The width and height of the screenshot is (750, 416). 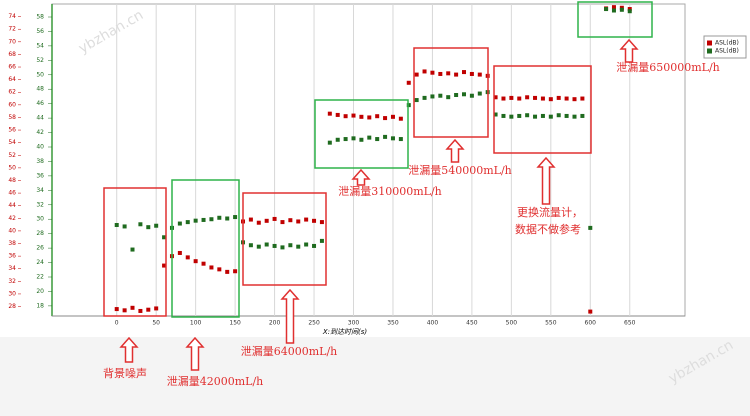 I want to click on legend-swatch, so click(x=709, y=51).